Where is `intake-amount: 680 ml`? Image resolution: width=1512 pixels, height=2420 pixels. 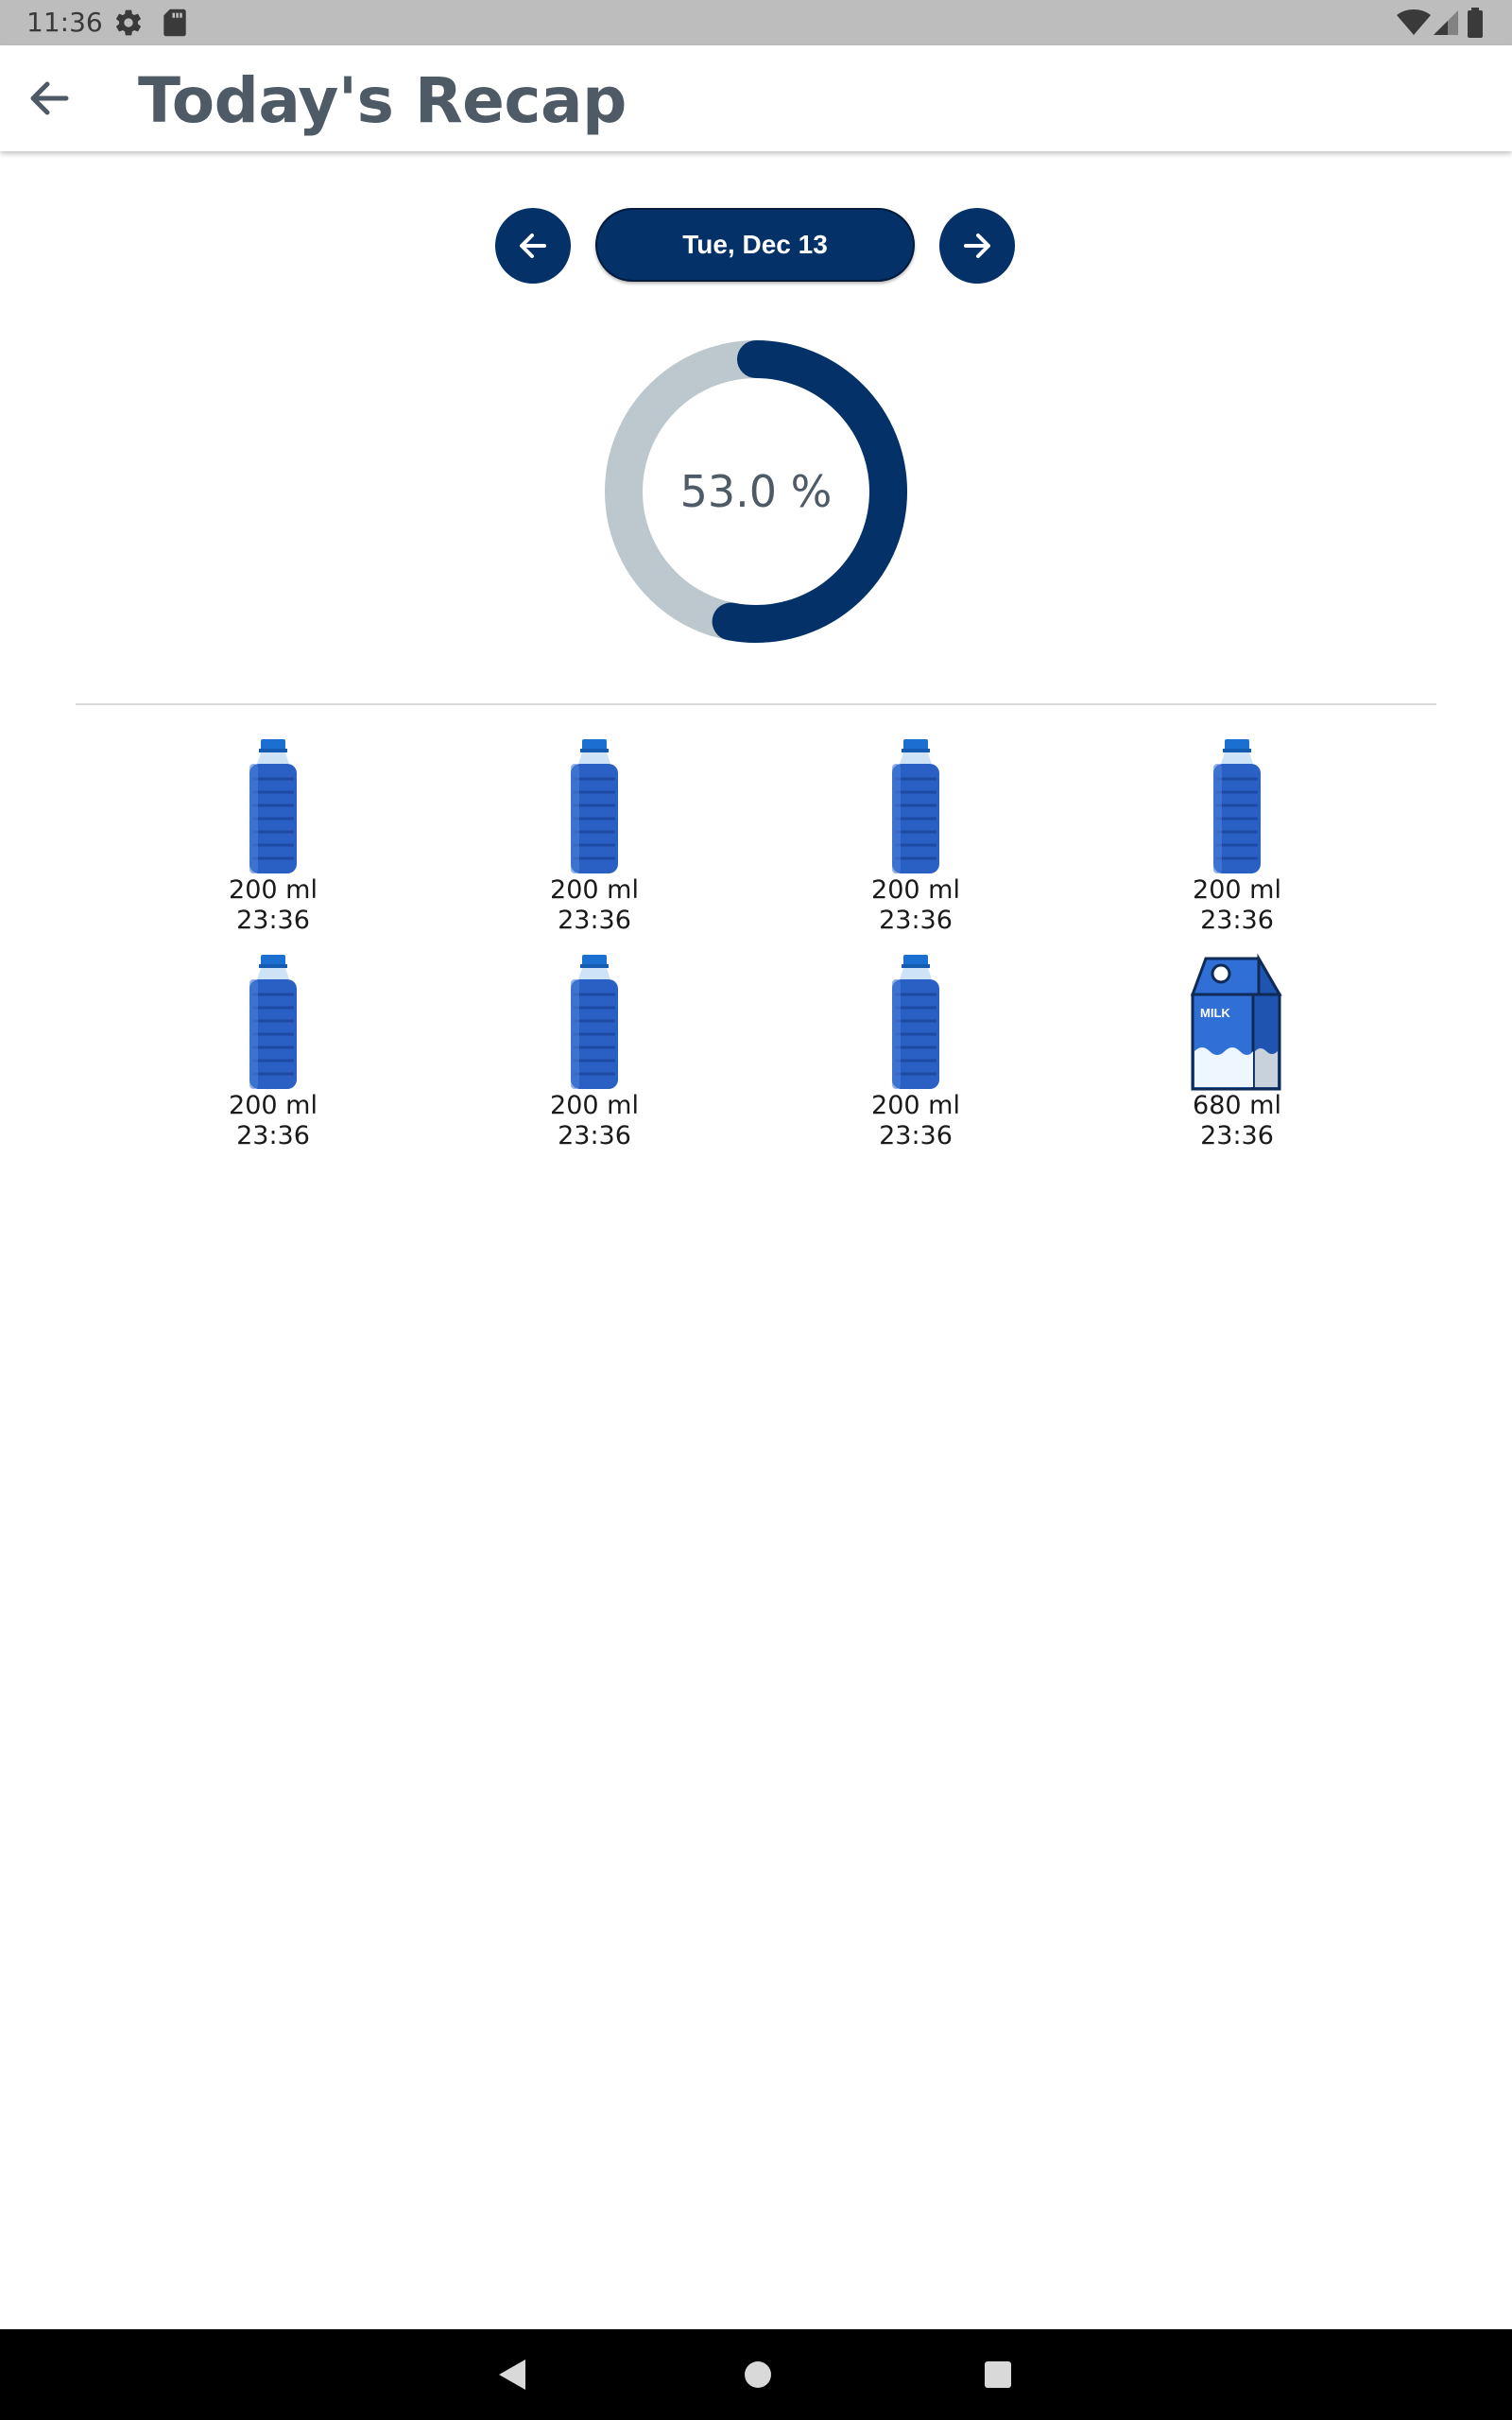
intake-amount: 680 ml is located at coordinates (1237, 1105).